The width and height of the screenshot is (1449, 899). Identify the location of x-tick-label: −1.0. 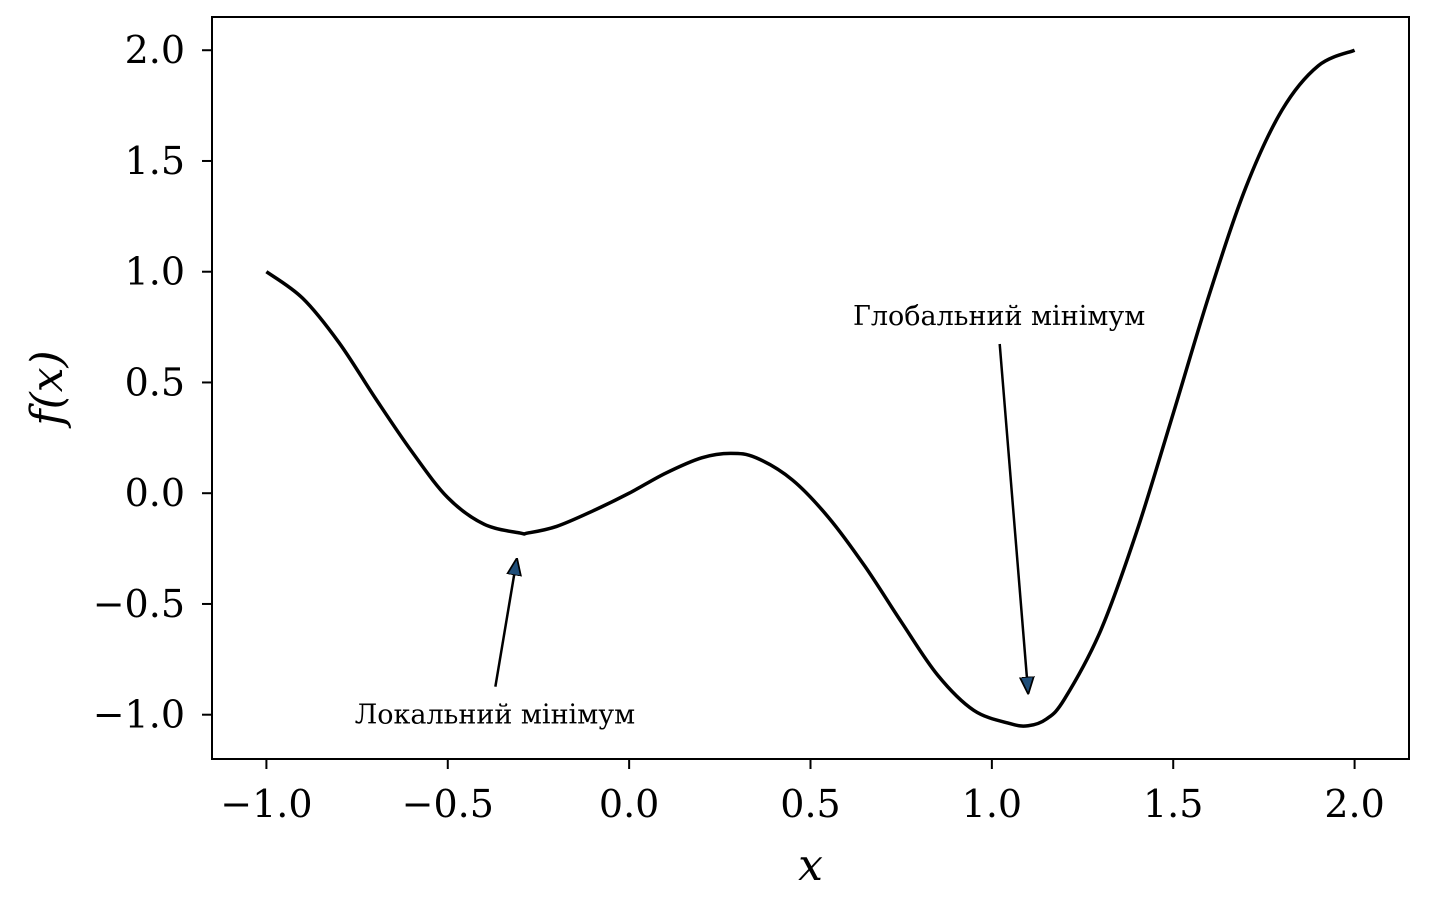
(266, 804).